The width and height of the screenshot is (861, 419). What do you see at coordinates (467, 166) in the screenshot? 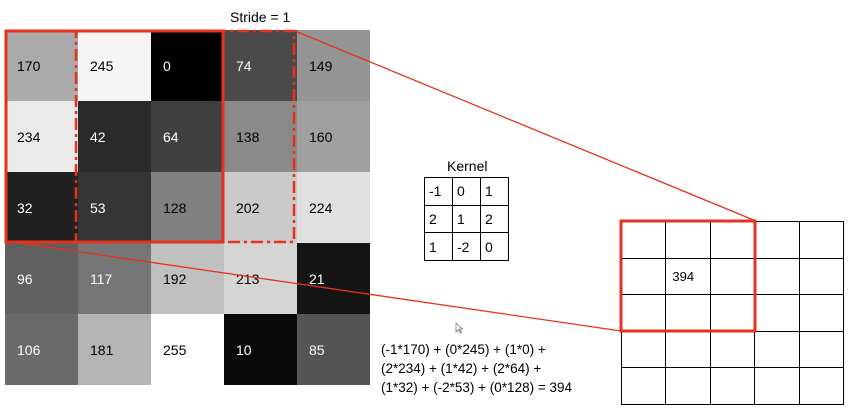
I see `kernel-title: Kernel` at bounding box center [467, 166].